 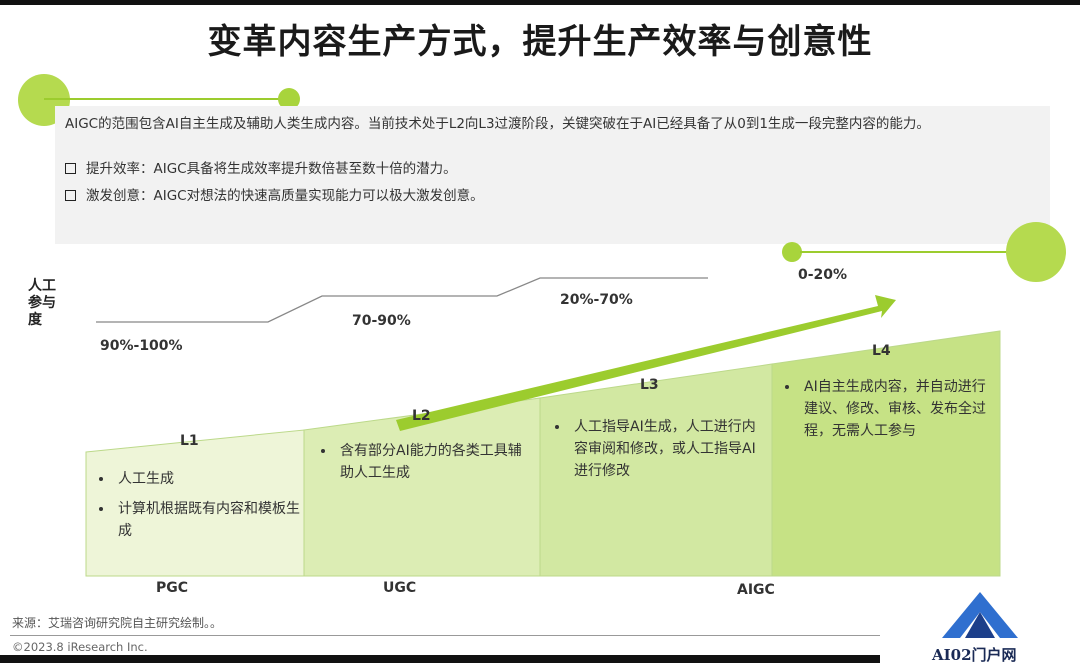 I want to click on level-desc-l1: 人工生成 计算机根据既有内容和模板生成, so click(x=201, y=509).